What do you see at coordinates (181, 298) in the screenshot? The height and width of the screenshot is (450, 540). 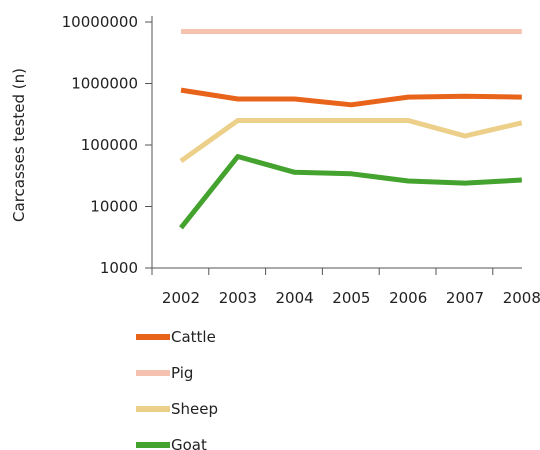 I see `x-tick-label: 2002` at bounding box center [181, 298].